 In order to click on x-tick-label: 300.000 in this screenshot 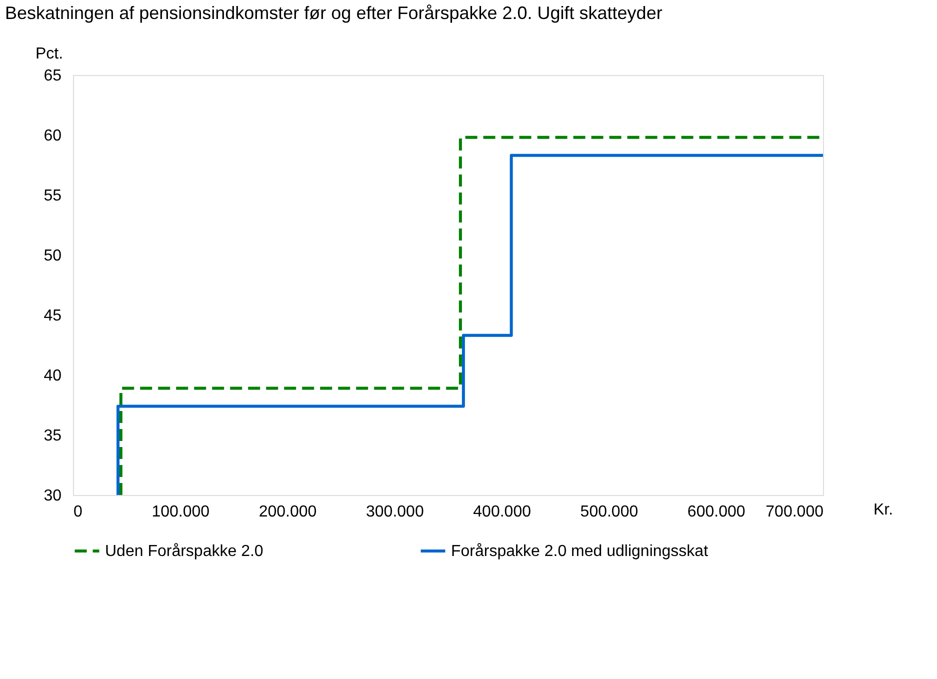, I will do `click(395, 512)`.